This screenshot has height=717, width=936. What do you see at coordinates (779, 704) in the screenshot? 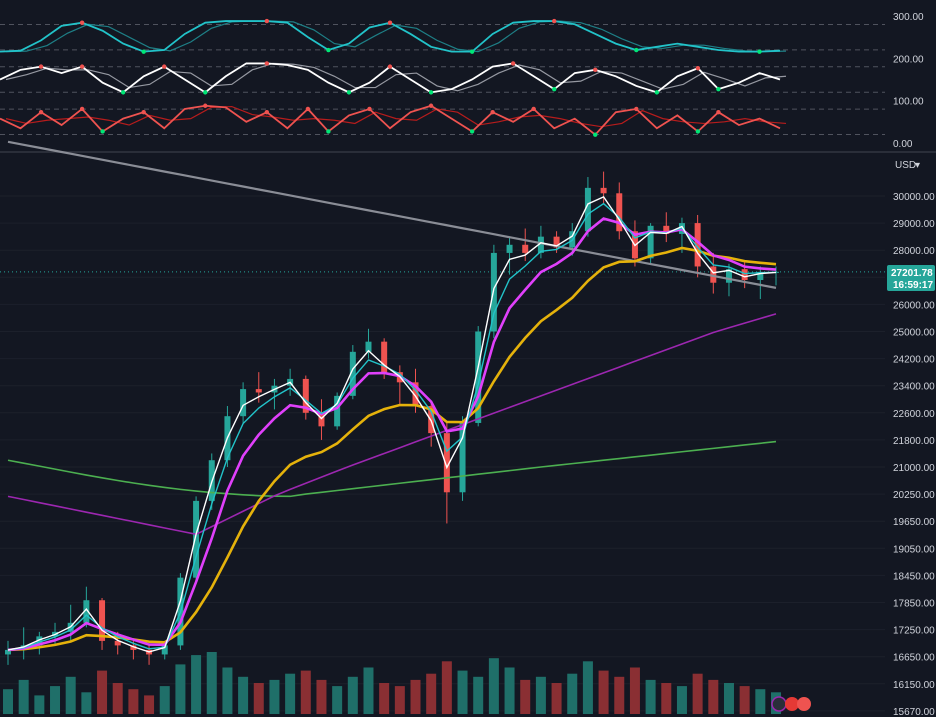
I see `flash-icon` at bounding box center [779, 704].